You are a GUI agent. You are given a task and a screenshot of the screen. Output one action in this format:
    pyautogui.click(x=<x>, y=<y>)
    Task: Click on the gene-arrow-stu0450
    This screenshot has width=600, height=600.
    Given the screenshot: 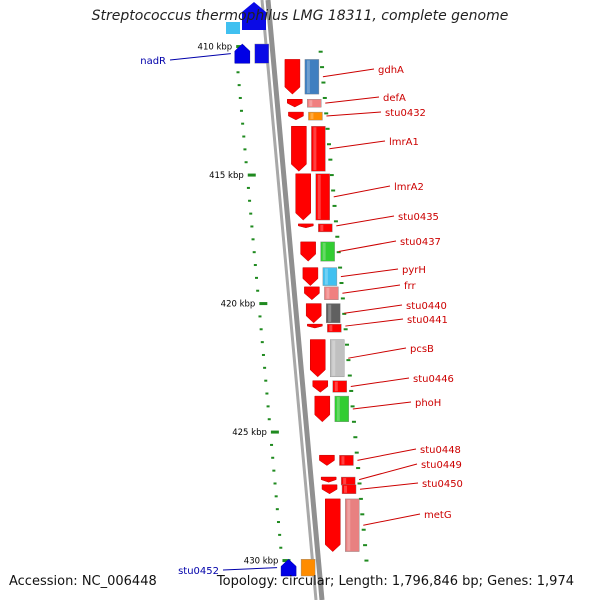 What is the action you would take?
    pyautogui.click(x=329, y=489)
    